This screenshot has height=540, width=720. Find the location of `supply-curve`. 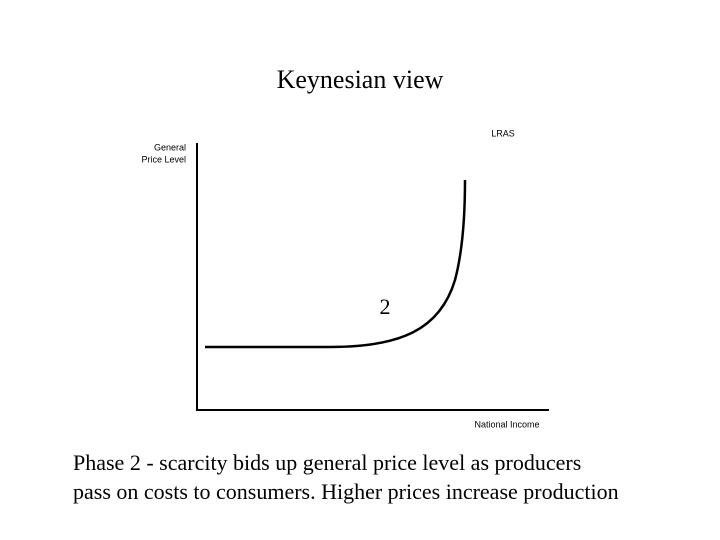

supply-curve is located at coordinates (336, 264).